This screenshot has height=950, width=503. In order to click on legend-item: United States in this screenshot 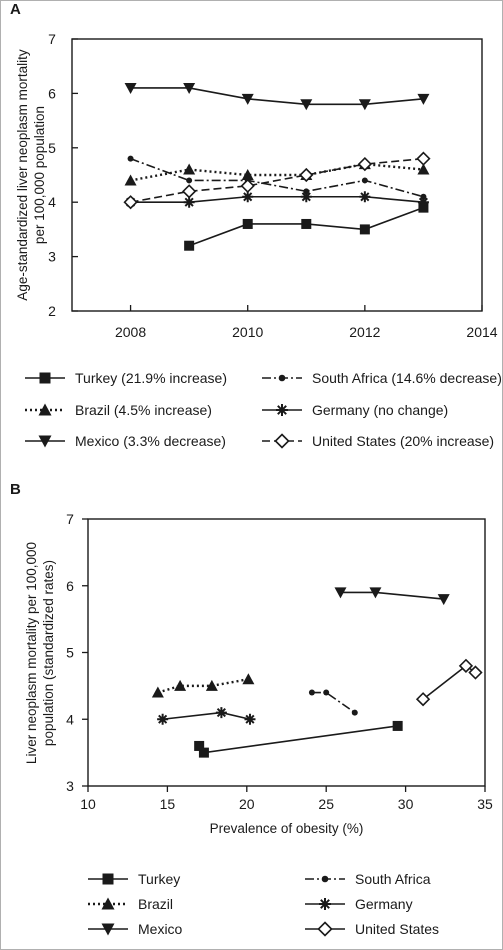, I will do `click(372, 929)`.